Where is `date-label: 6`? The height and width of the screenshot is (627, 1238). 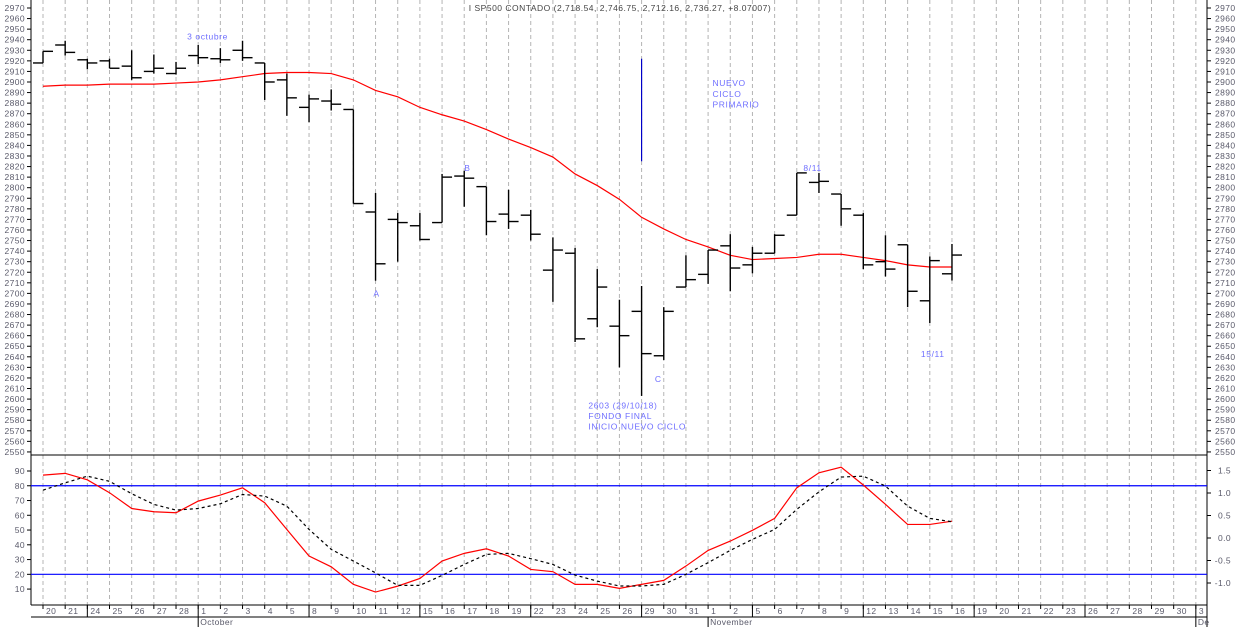 date-label: 6 is located at coordinates (780, 611).